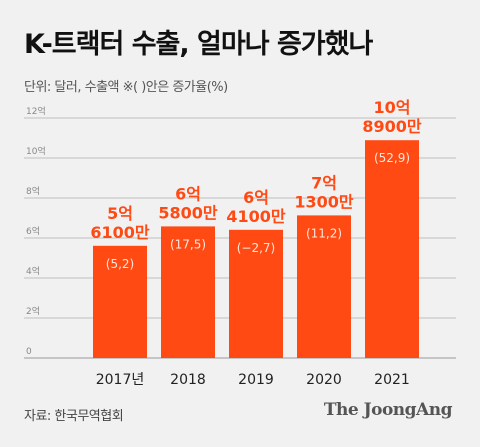  What do you see at coordinates (120, 264) in the screenshot?
I see `growth-label: (5,2)` at bounding box center [120, 264].